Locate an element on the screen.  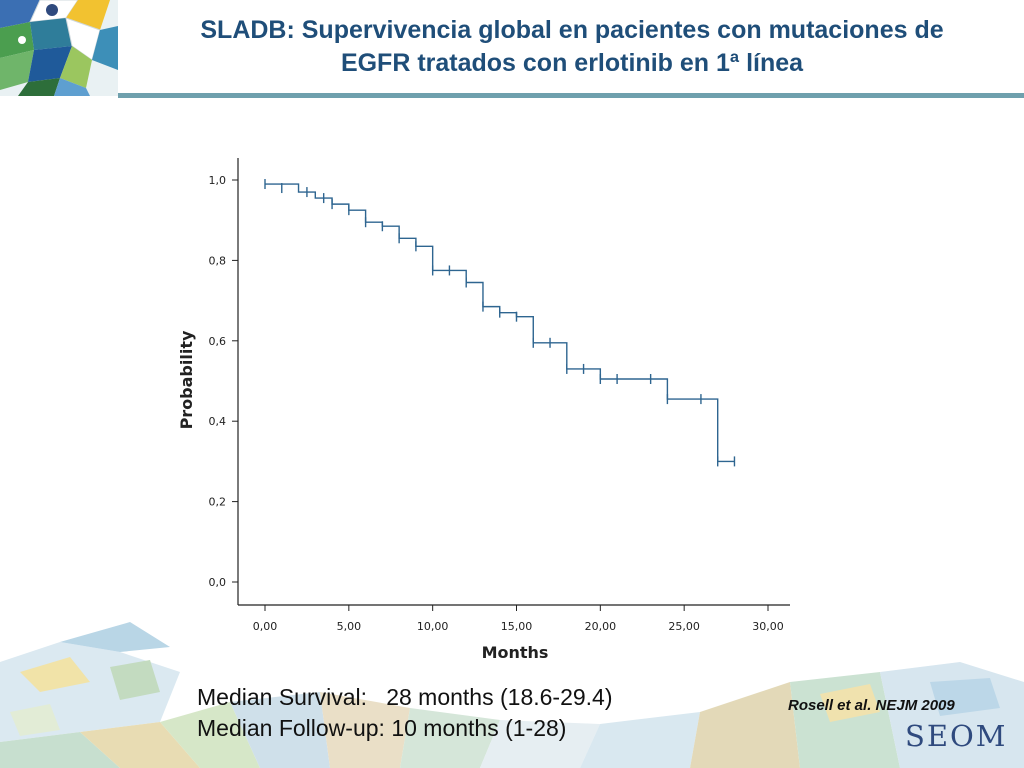
slide-title-line-2: EGFR tratados con erlotinib en 1ª línea is located at coordinates (572, 63).